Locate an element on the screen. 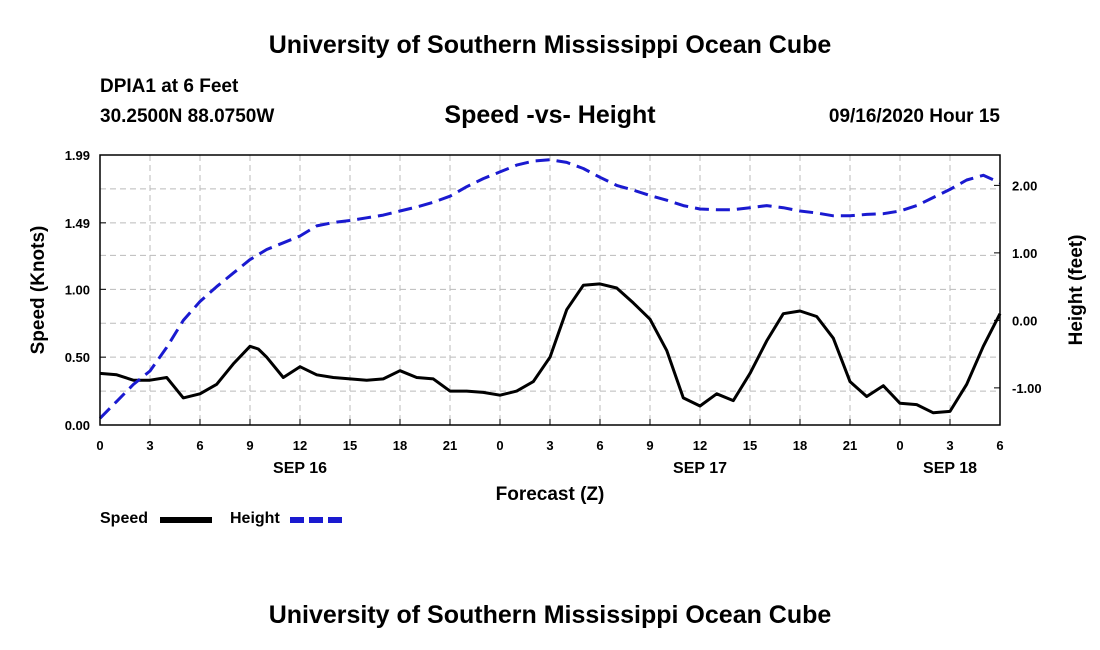 The width and height of the screenshot is (1100, 650). forecast-datetime: 09/16/2020 Hour 15 is located at coordinates (914, 116).